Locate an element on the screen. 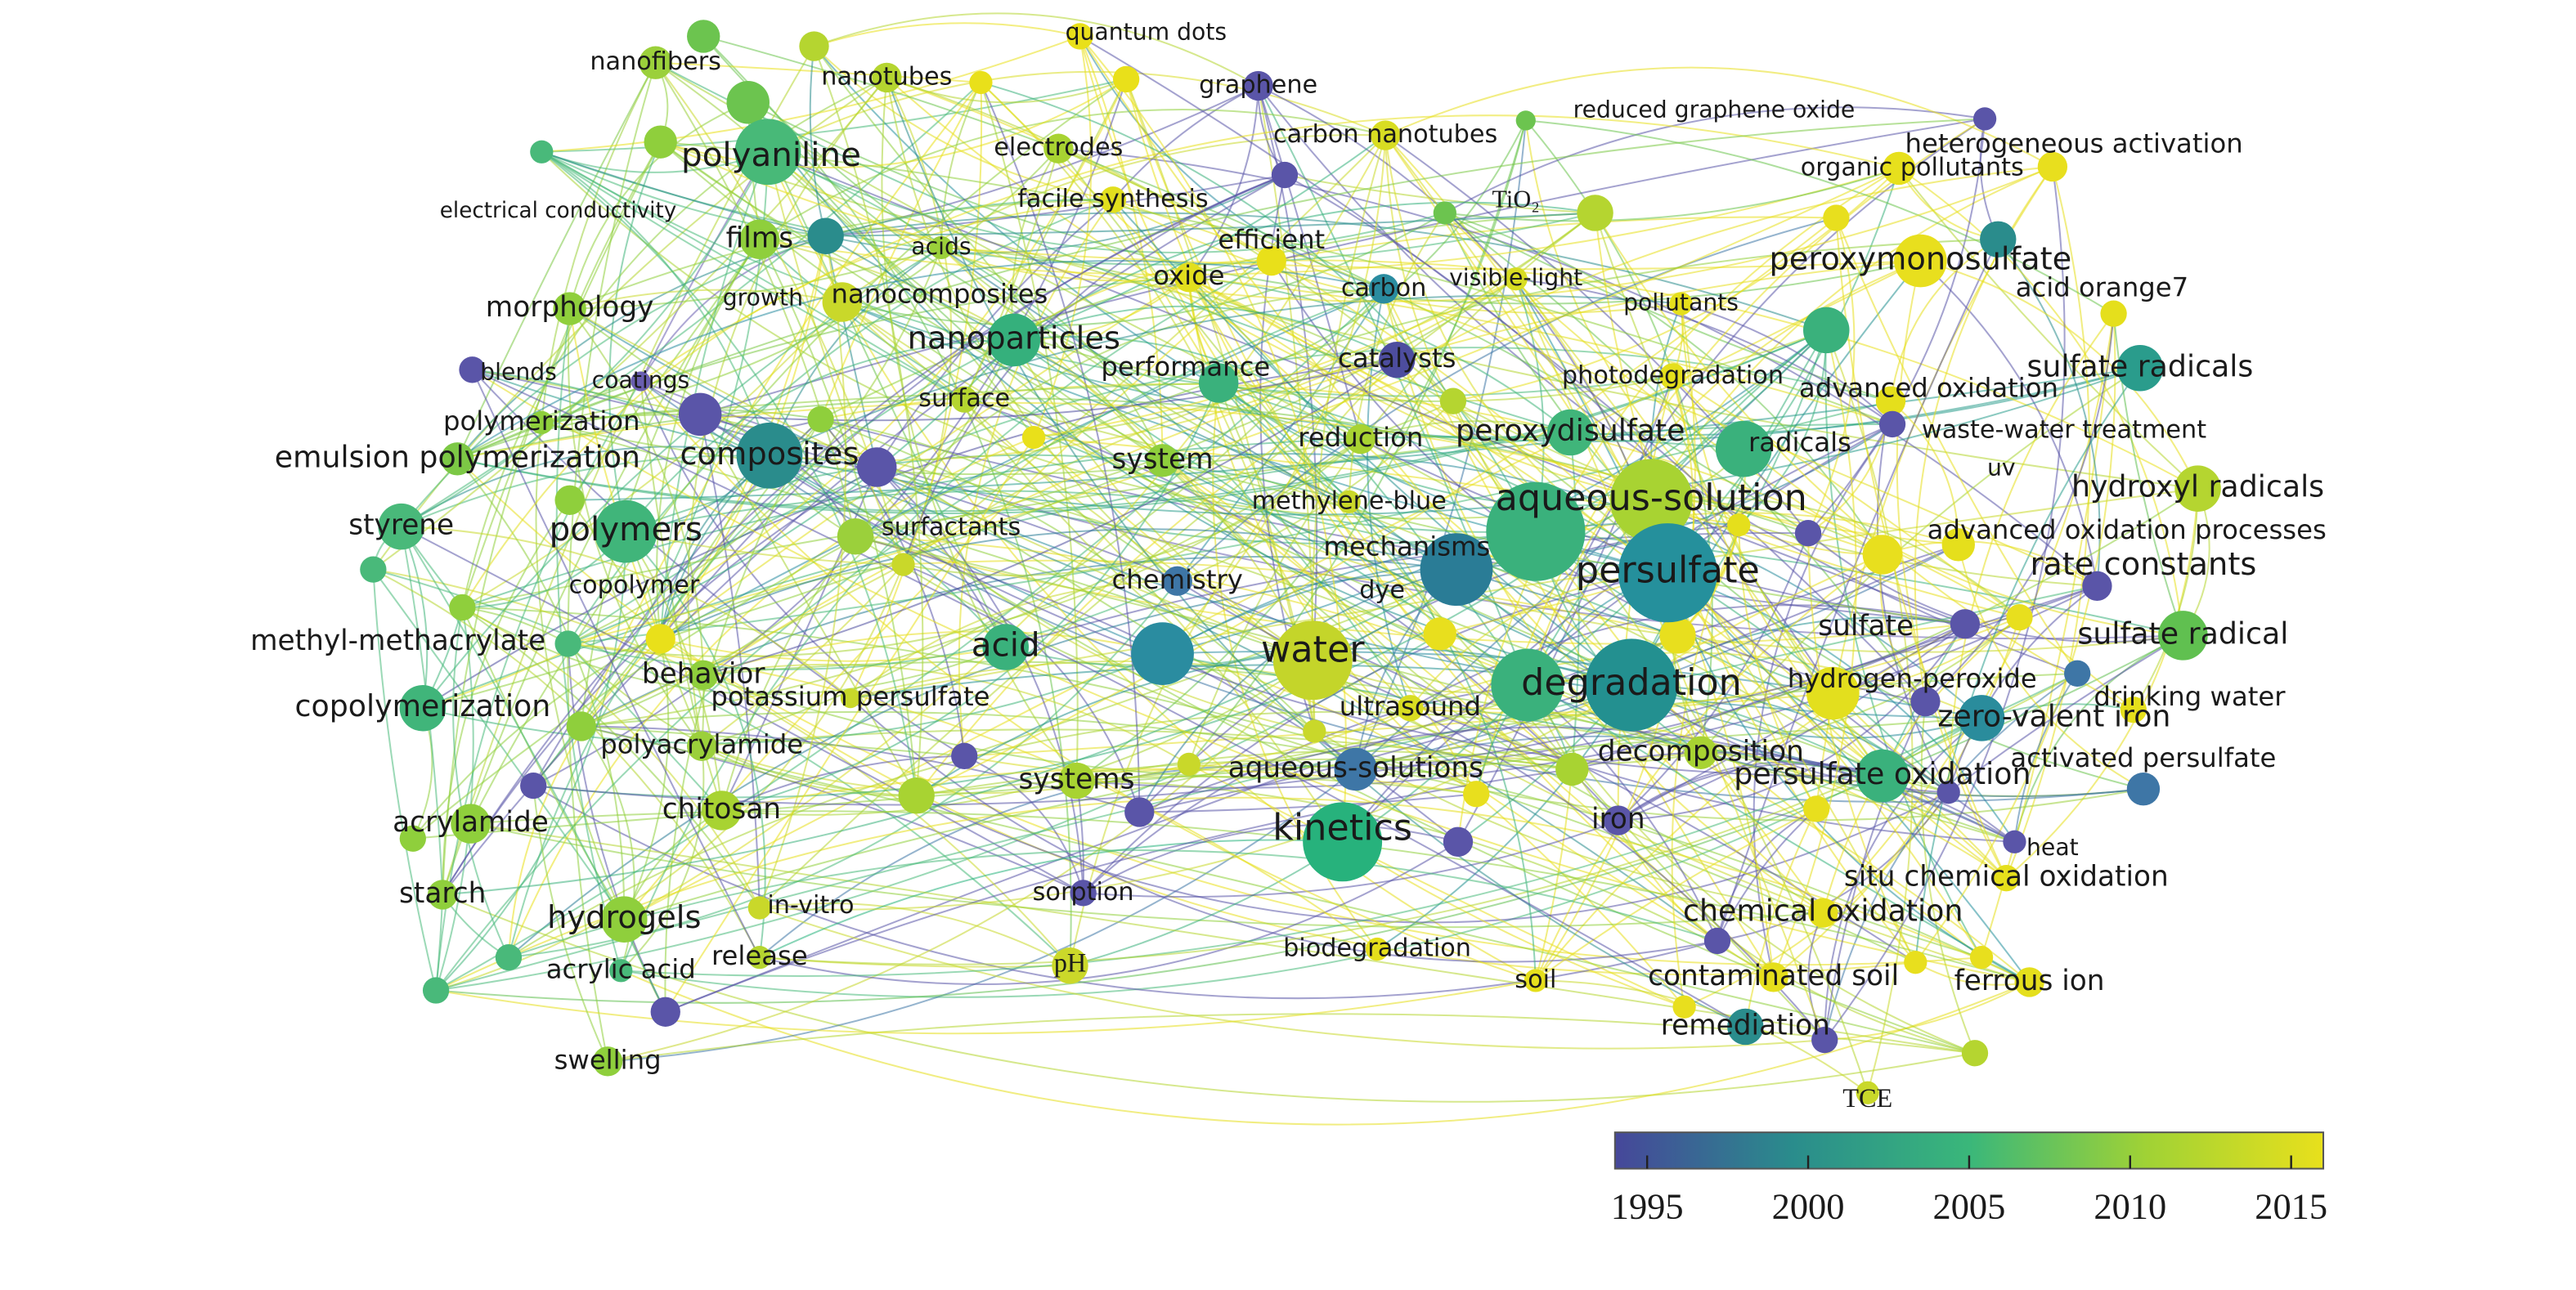 This screenshot has width=2576, height=1290. node-label: system is located at coordinates (1163, 460).